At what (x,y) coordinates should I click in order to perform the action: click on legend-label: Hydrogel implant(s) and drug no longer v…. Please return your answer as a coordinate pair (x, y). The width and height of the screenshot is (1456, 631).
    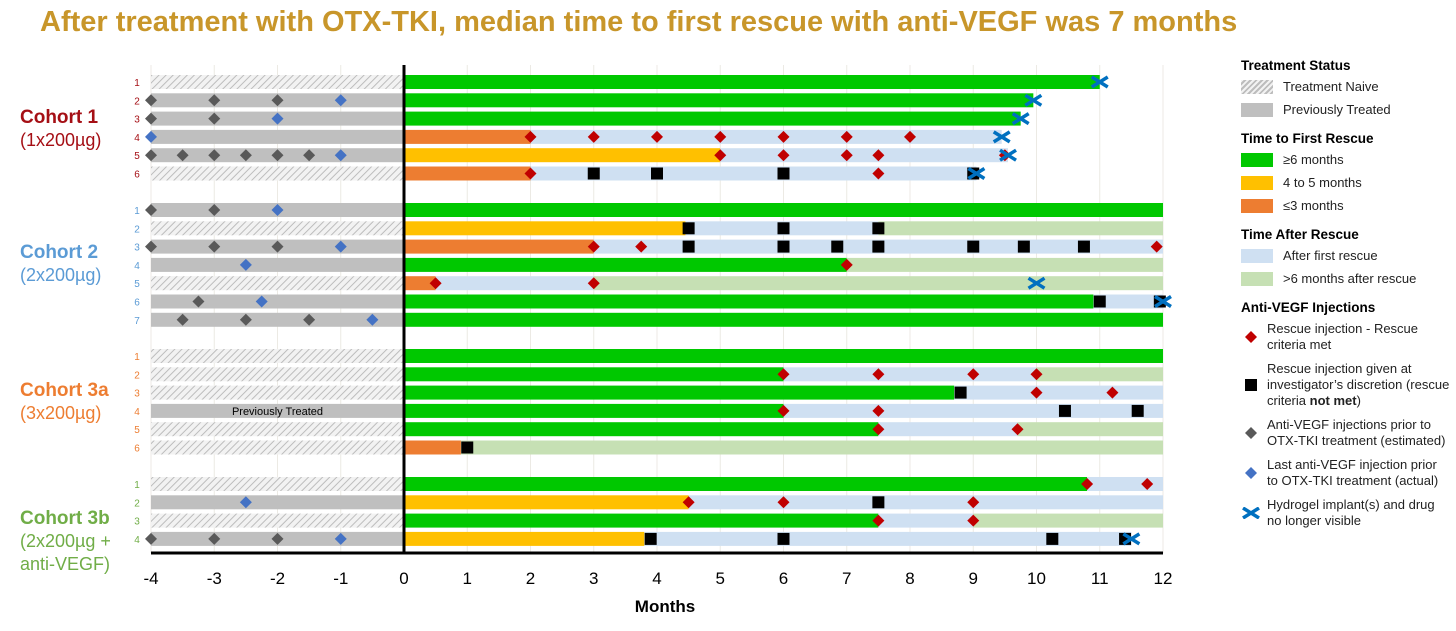
    Looking at the image, I should click on (1351, 512).